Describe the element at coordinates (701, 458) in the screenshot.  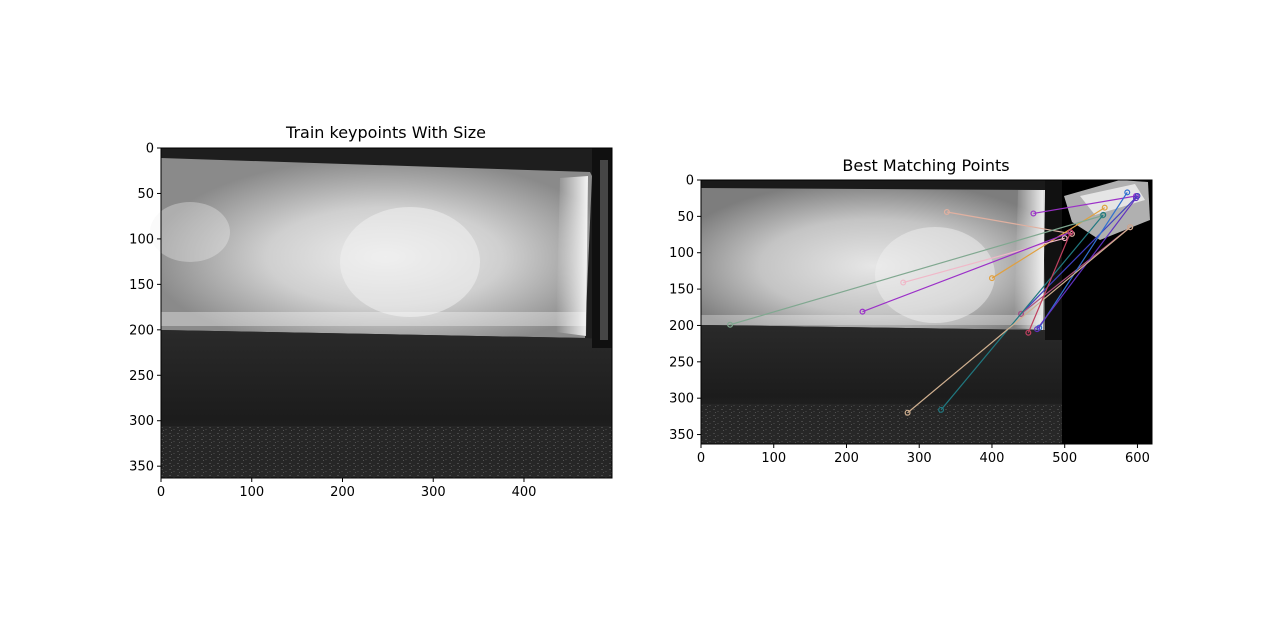
I see `right-x-tick-label: 0` at that location.